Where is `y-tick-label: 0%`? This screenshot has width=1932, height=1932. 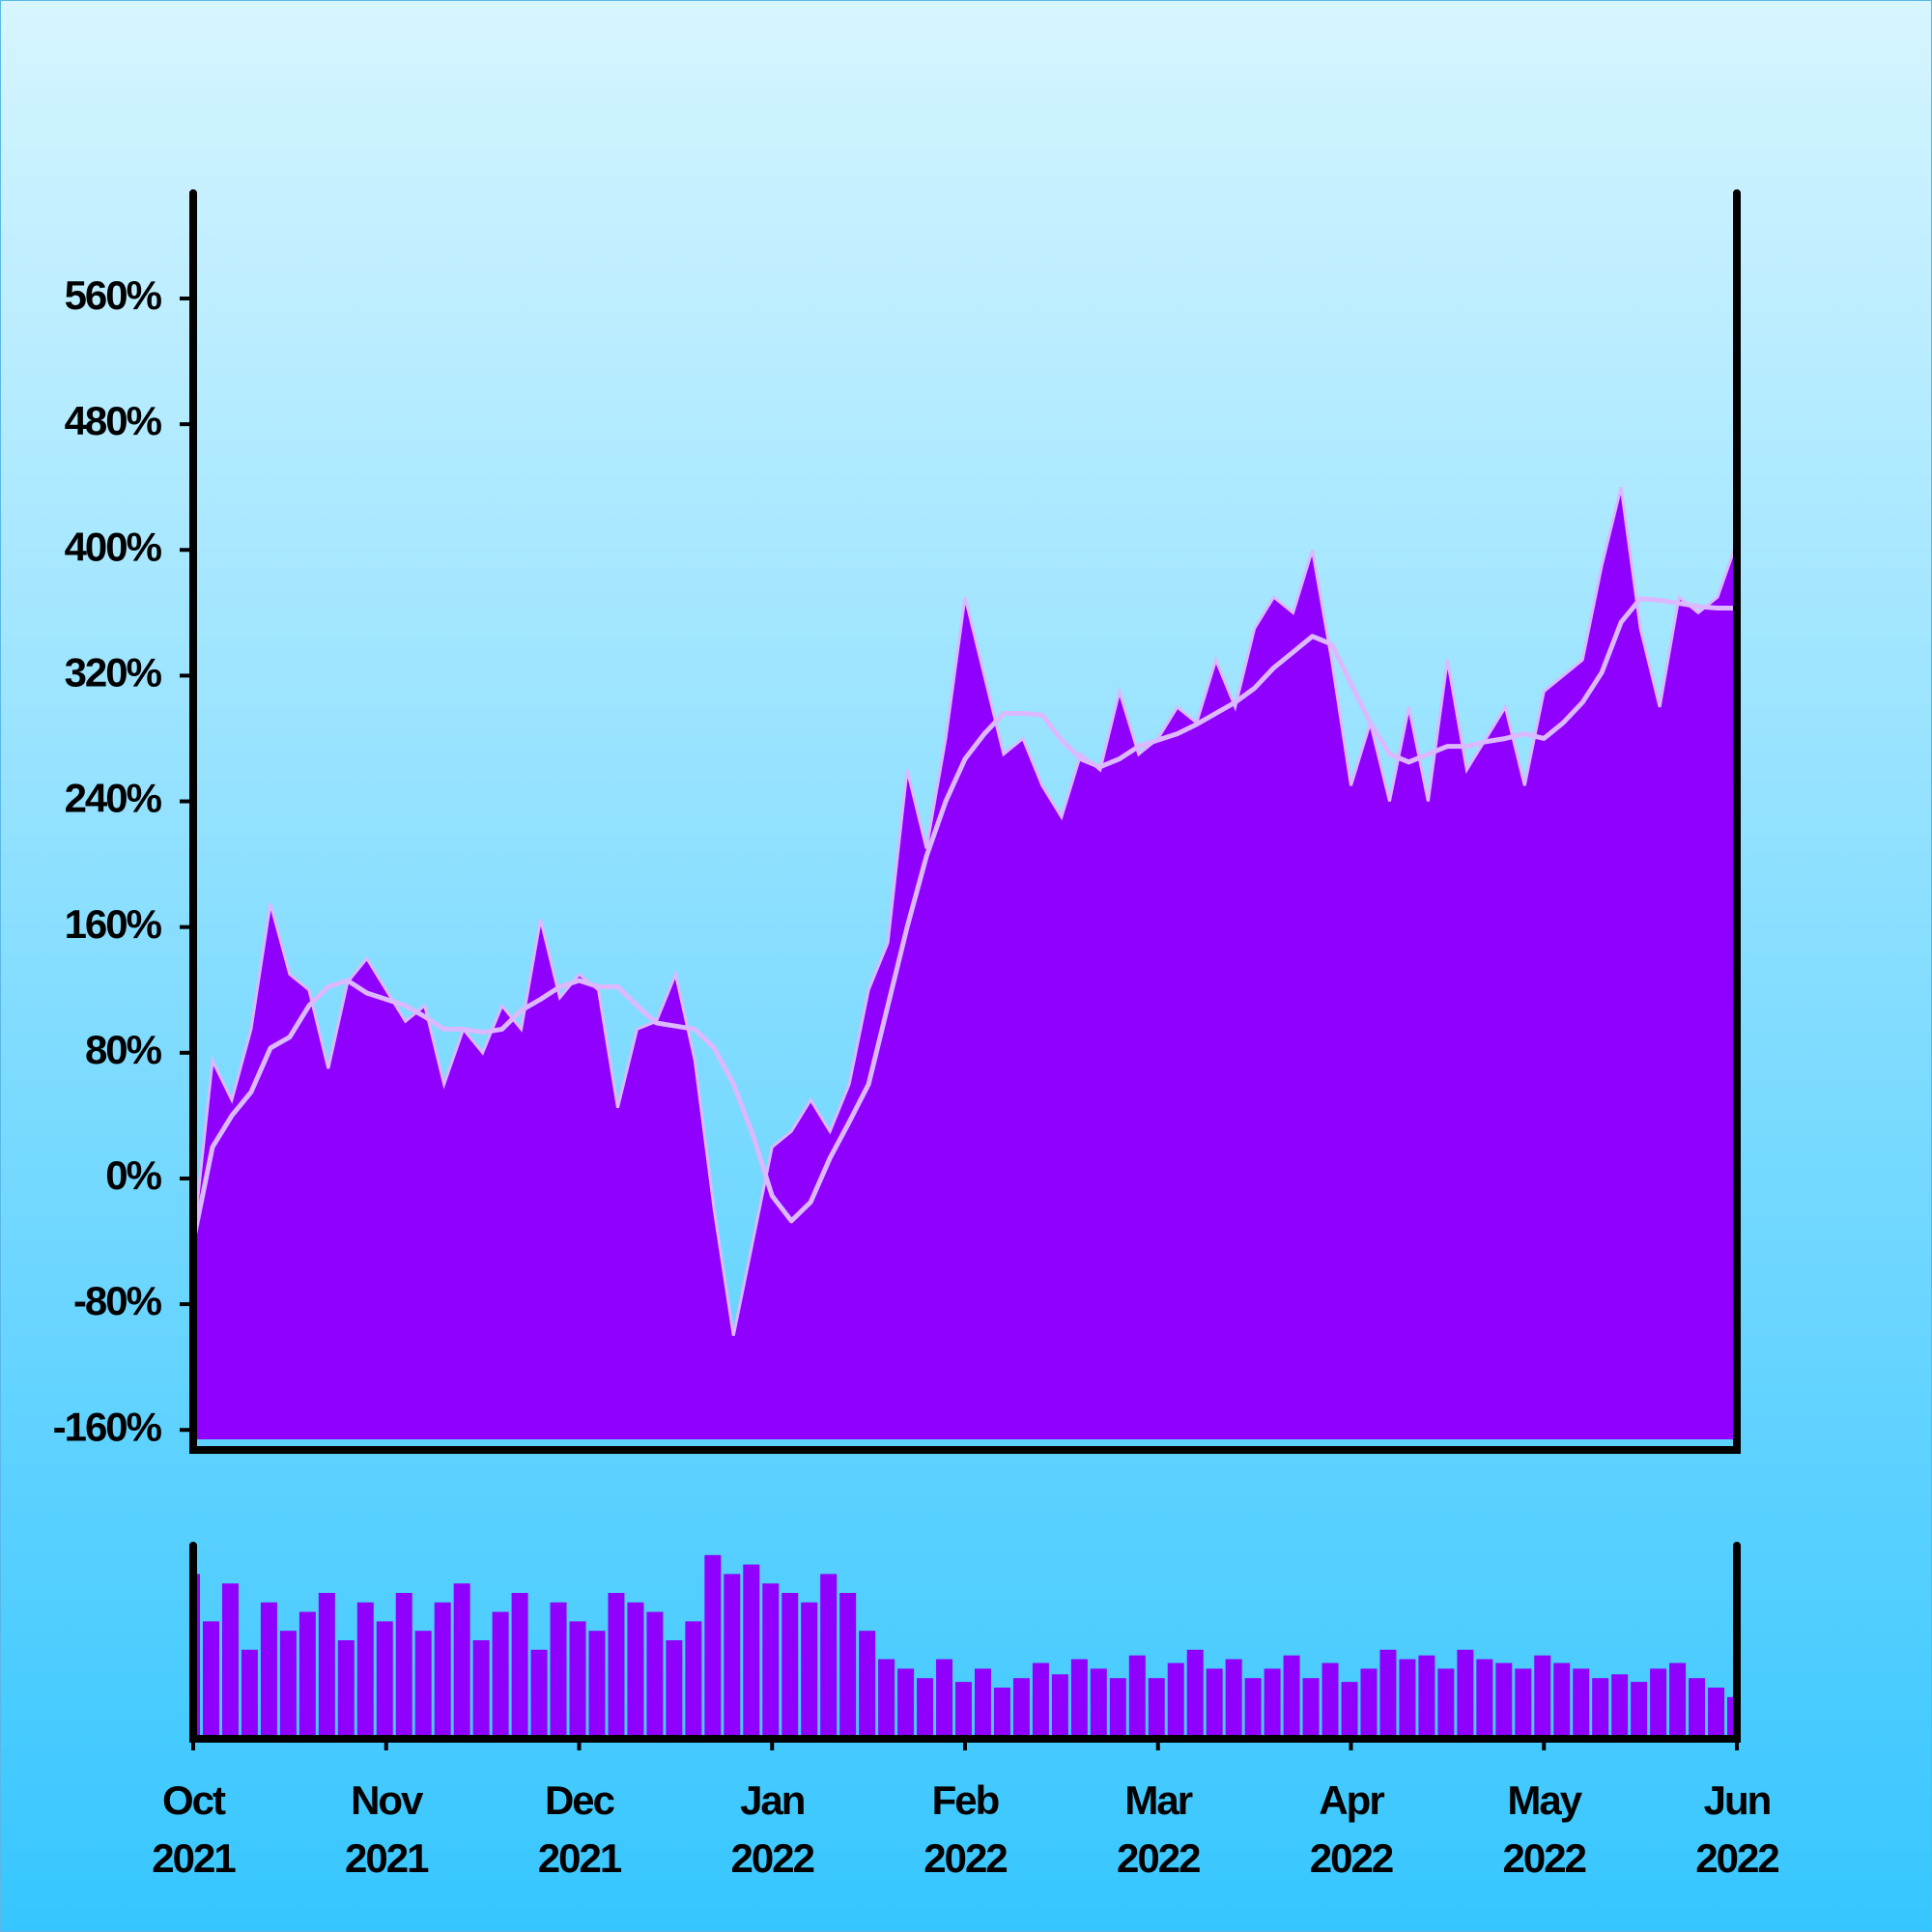
y-tick-label: 0% is located at coordinates (133, 1175).